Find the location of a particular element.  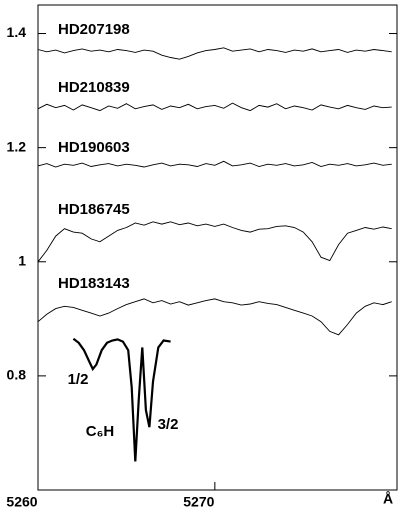

series-label: HD186745 is located at coordinates (94, 209).